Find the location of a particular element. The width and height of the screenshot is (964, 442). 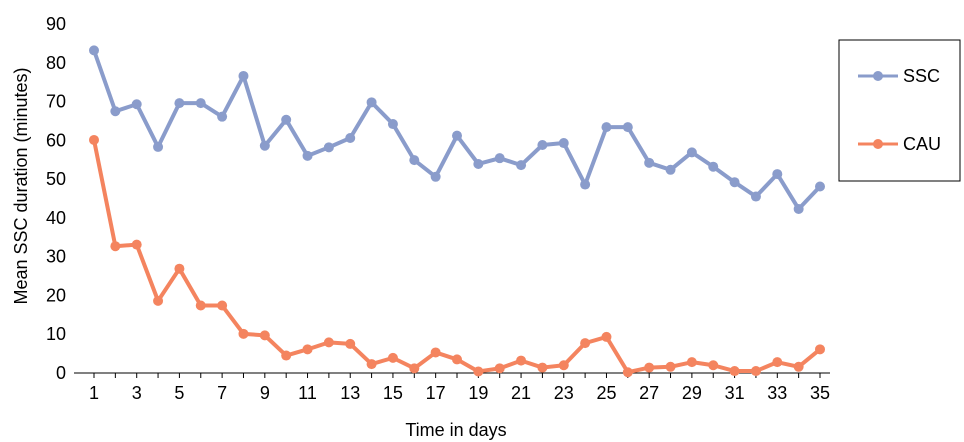

y-tick-label: 60 is located at coordinates (56, 140).